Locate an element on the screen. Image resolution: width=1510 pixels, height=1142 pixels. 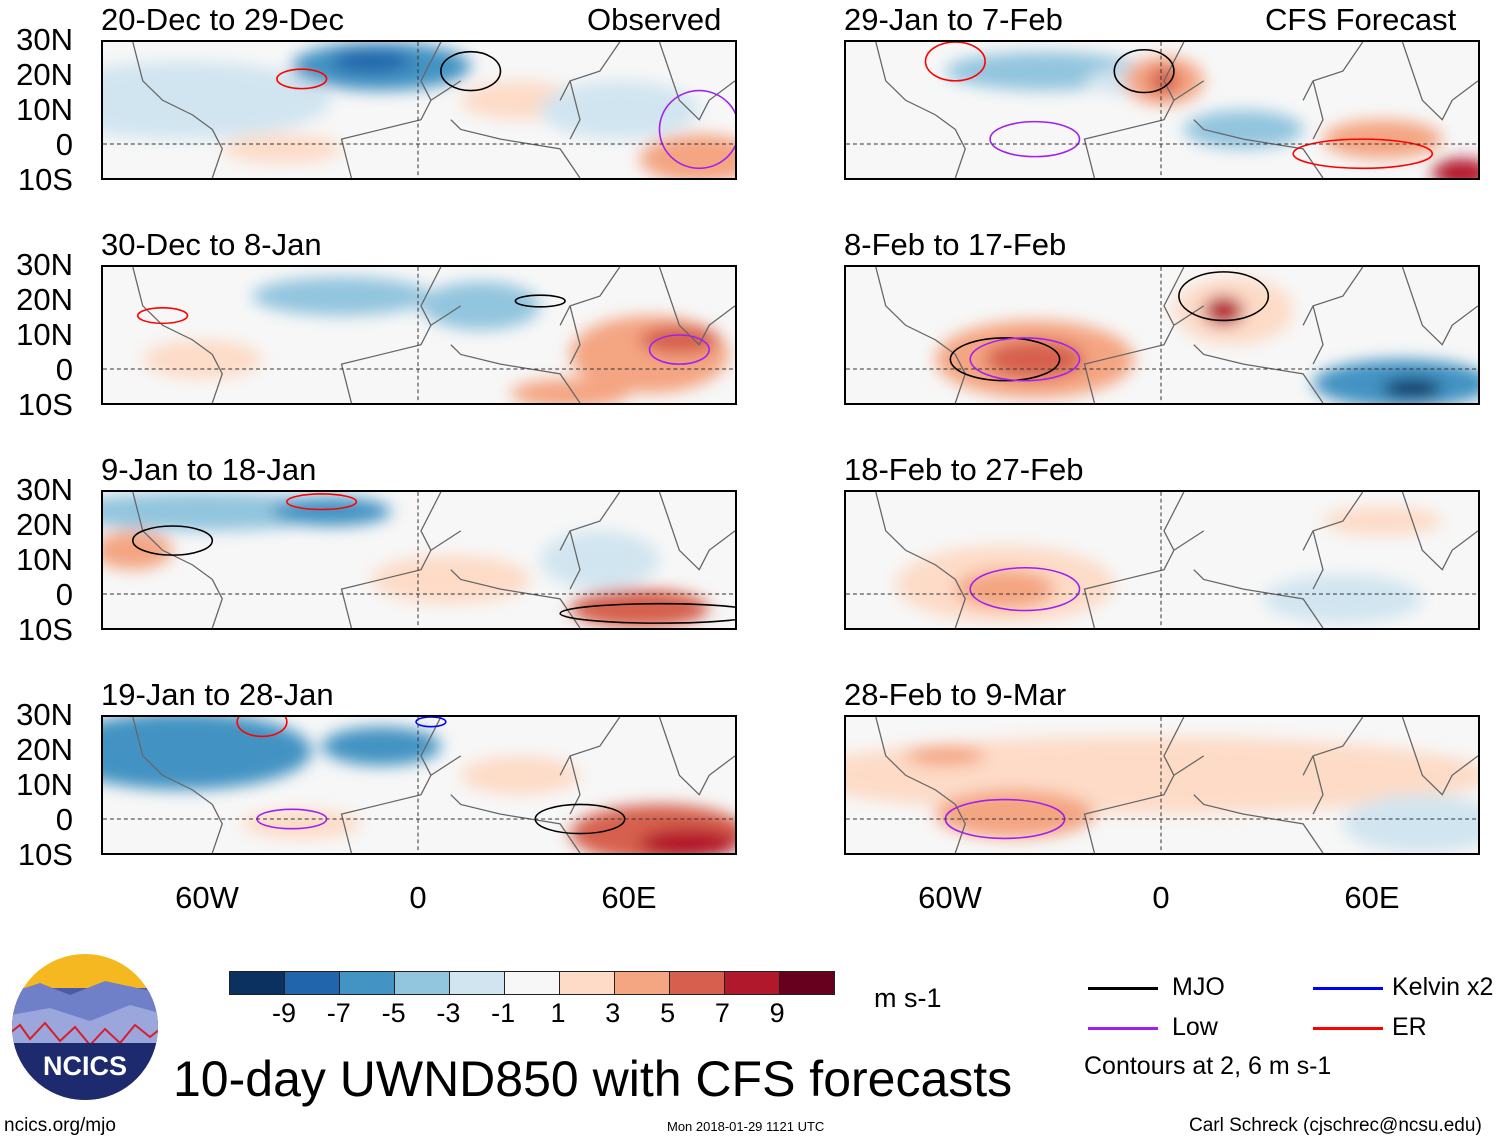
footer-timestamp: Mon 2018-01-29 1121 UTC is located at coordinates (746, 1126).